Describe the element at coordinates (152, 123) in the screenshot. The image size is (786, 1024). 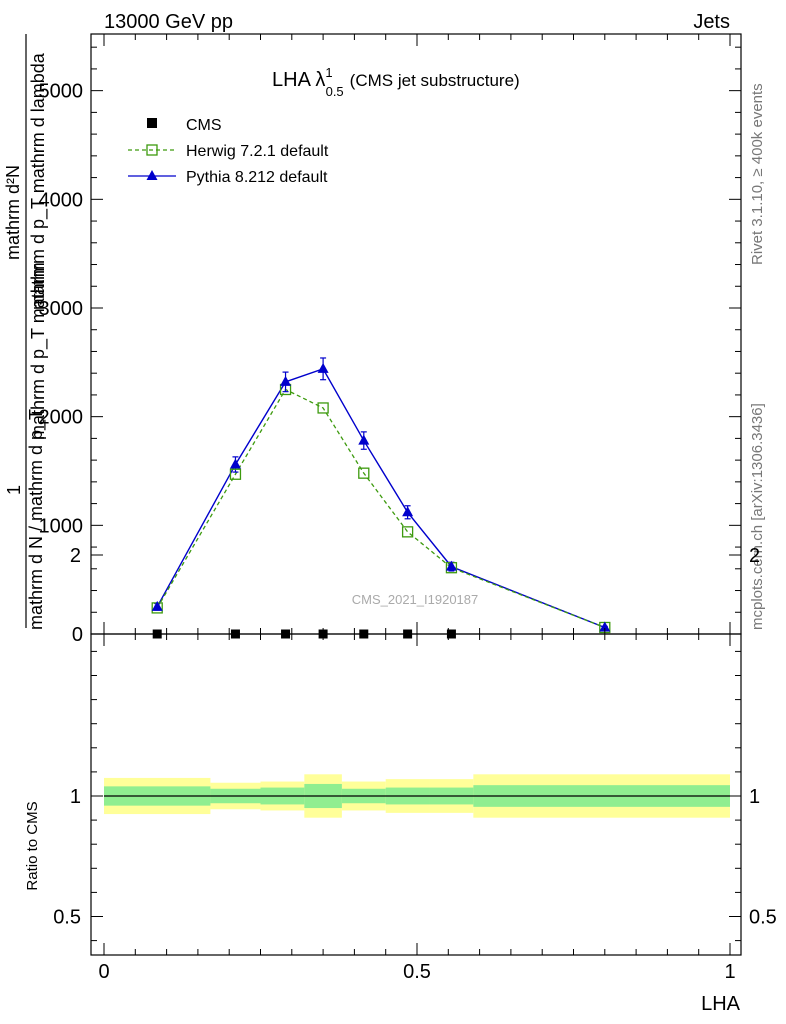
I see `legend-cms-marker` at that location.